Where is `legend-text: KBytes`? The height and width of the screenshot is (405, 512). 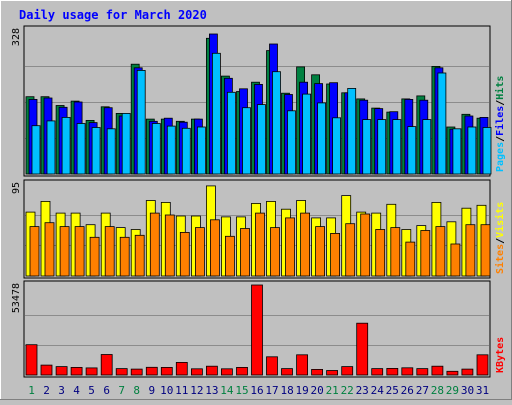 legend-text: KBytes is located at coordinates (500, 355).